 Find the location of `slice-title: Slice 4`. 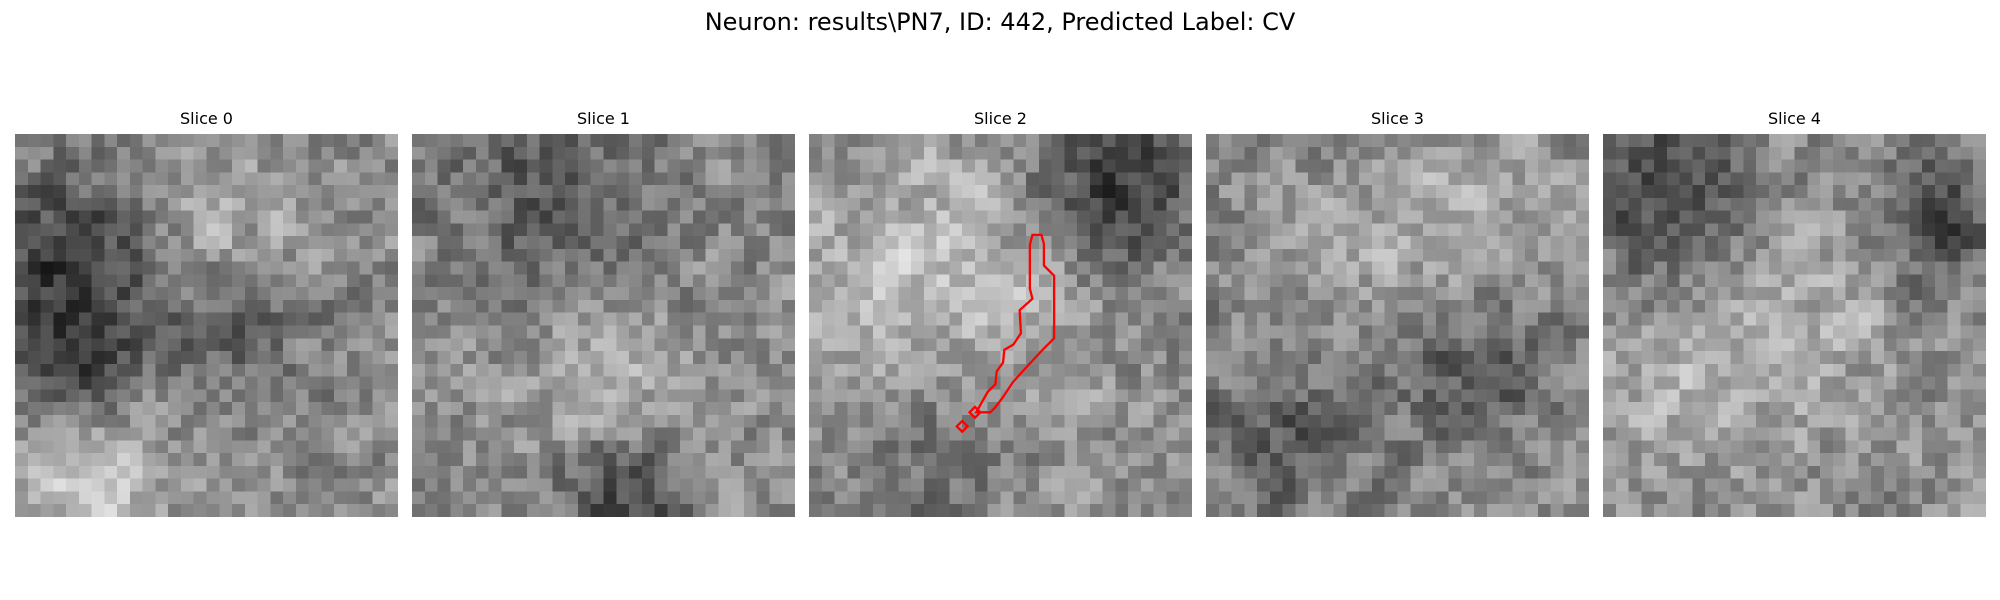

slice-title: Slice 4 is located at coordinates (1794, 118).